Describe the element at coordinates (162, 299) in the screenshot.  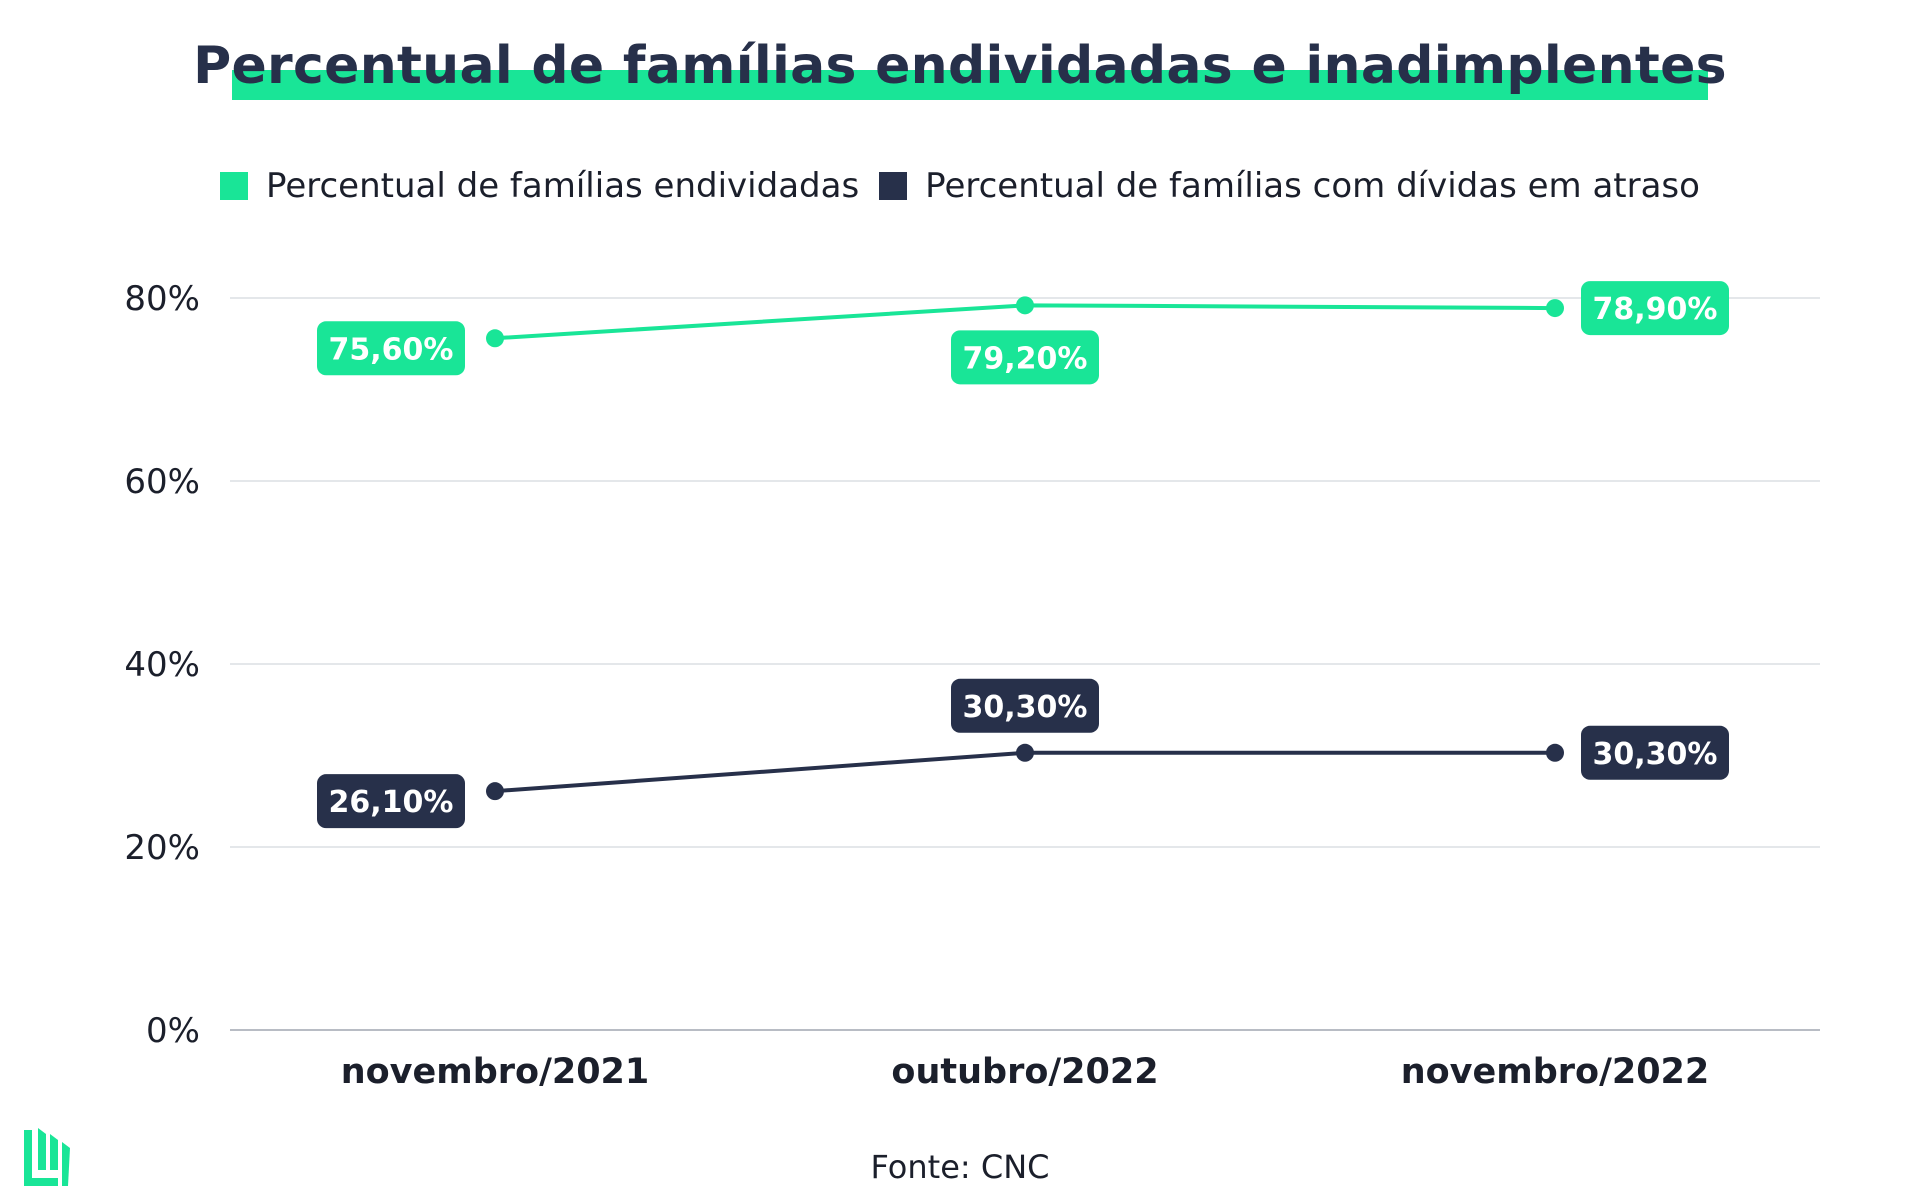
I see `y-tick-label: 80%` at that location.